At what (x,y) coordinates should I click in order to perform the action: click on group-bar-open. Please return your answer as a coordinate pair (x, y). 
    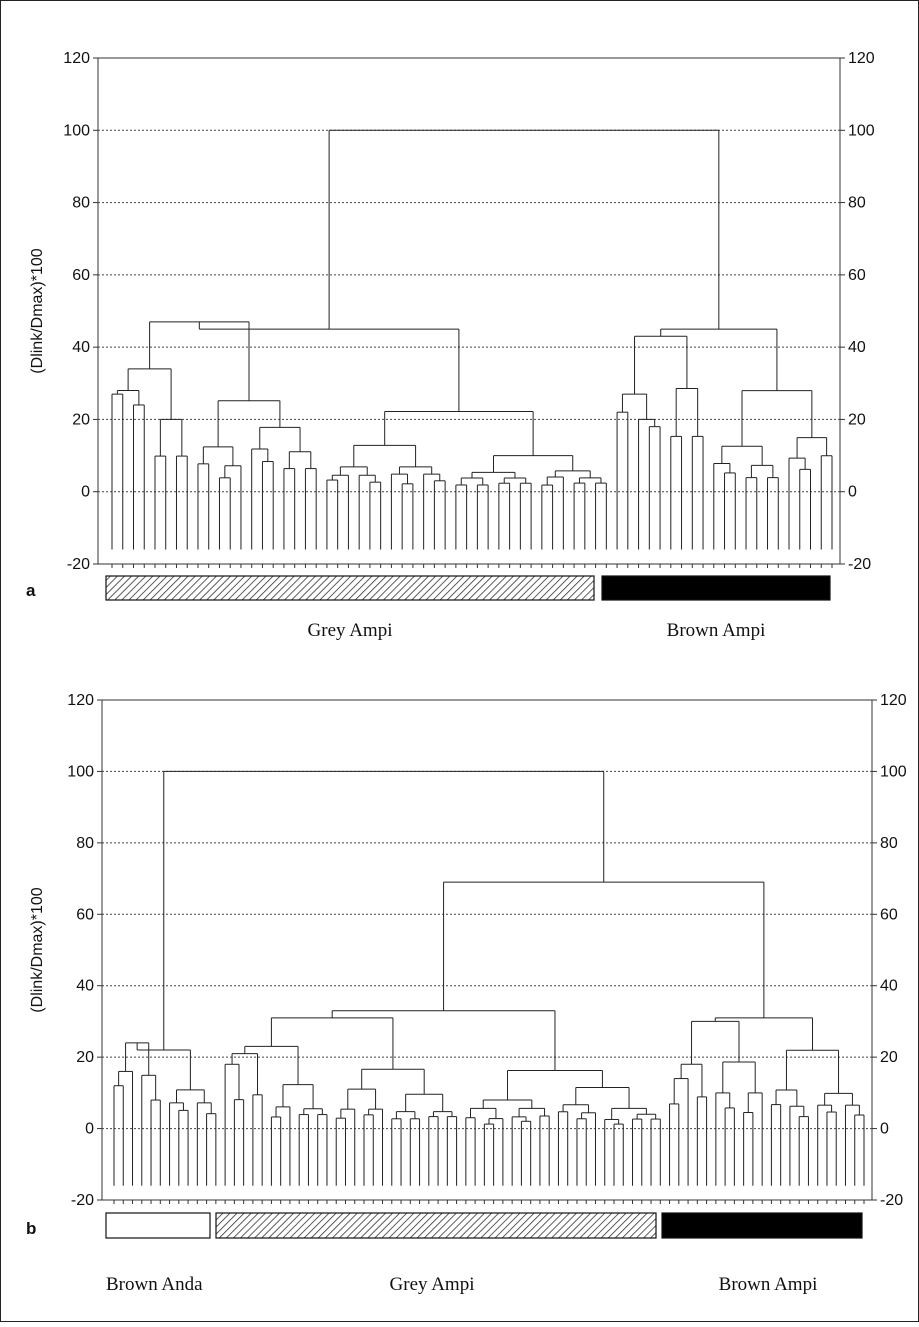
    Looking at the image, I should click on (158, 1225).